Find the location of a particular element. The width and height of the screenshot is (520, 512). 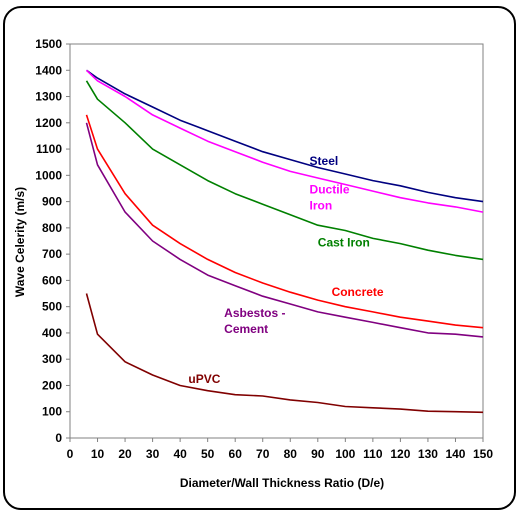

series-label-line: uPVC is located at coordinates (204, 379).